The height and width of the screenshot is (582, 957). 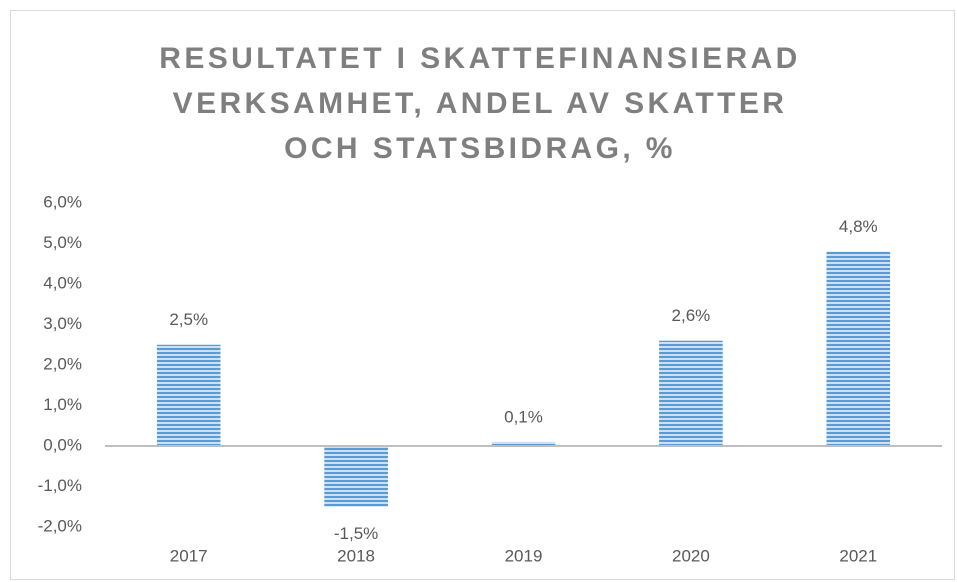 What do you see at coordinates (62, 282) in the screenshot?
I see `y-tick-label: 4,0%` at bounding box center [62, 282].